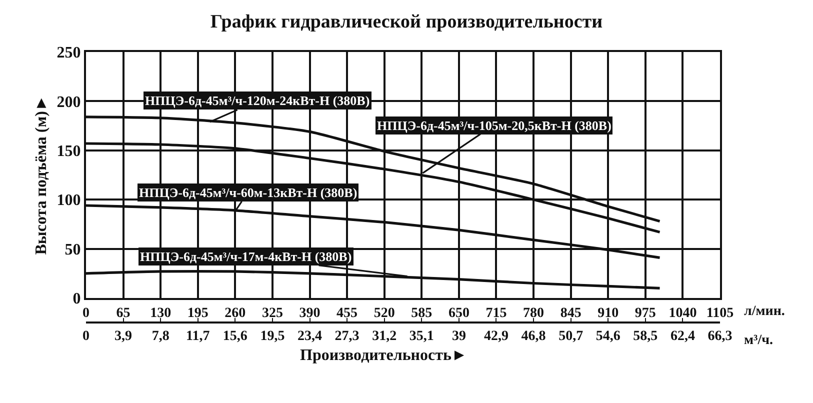 This screenshot has width=813, height=403. Describe the element at coordinates (682, 313) in the screenshot. I see `x-tick-label: 1040` at that location.